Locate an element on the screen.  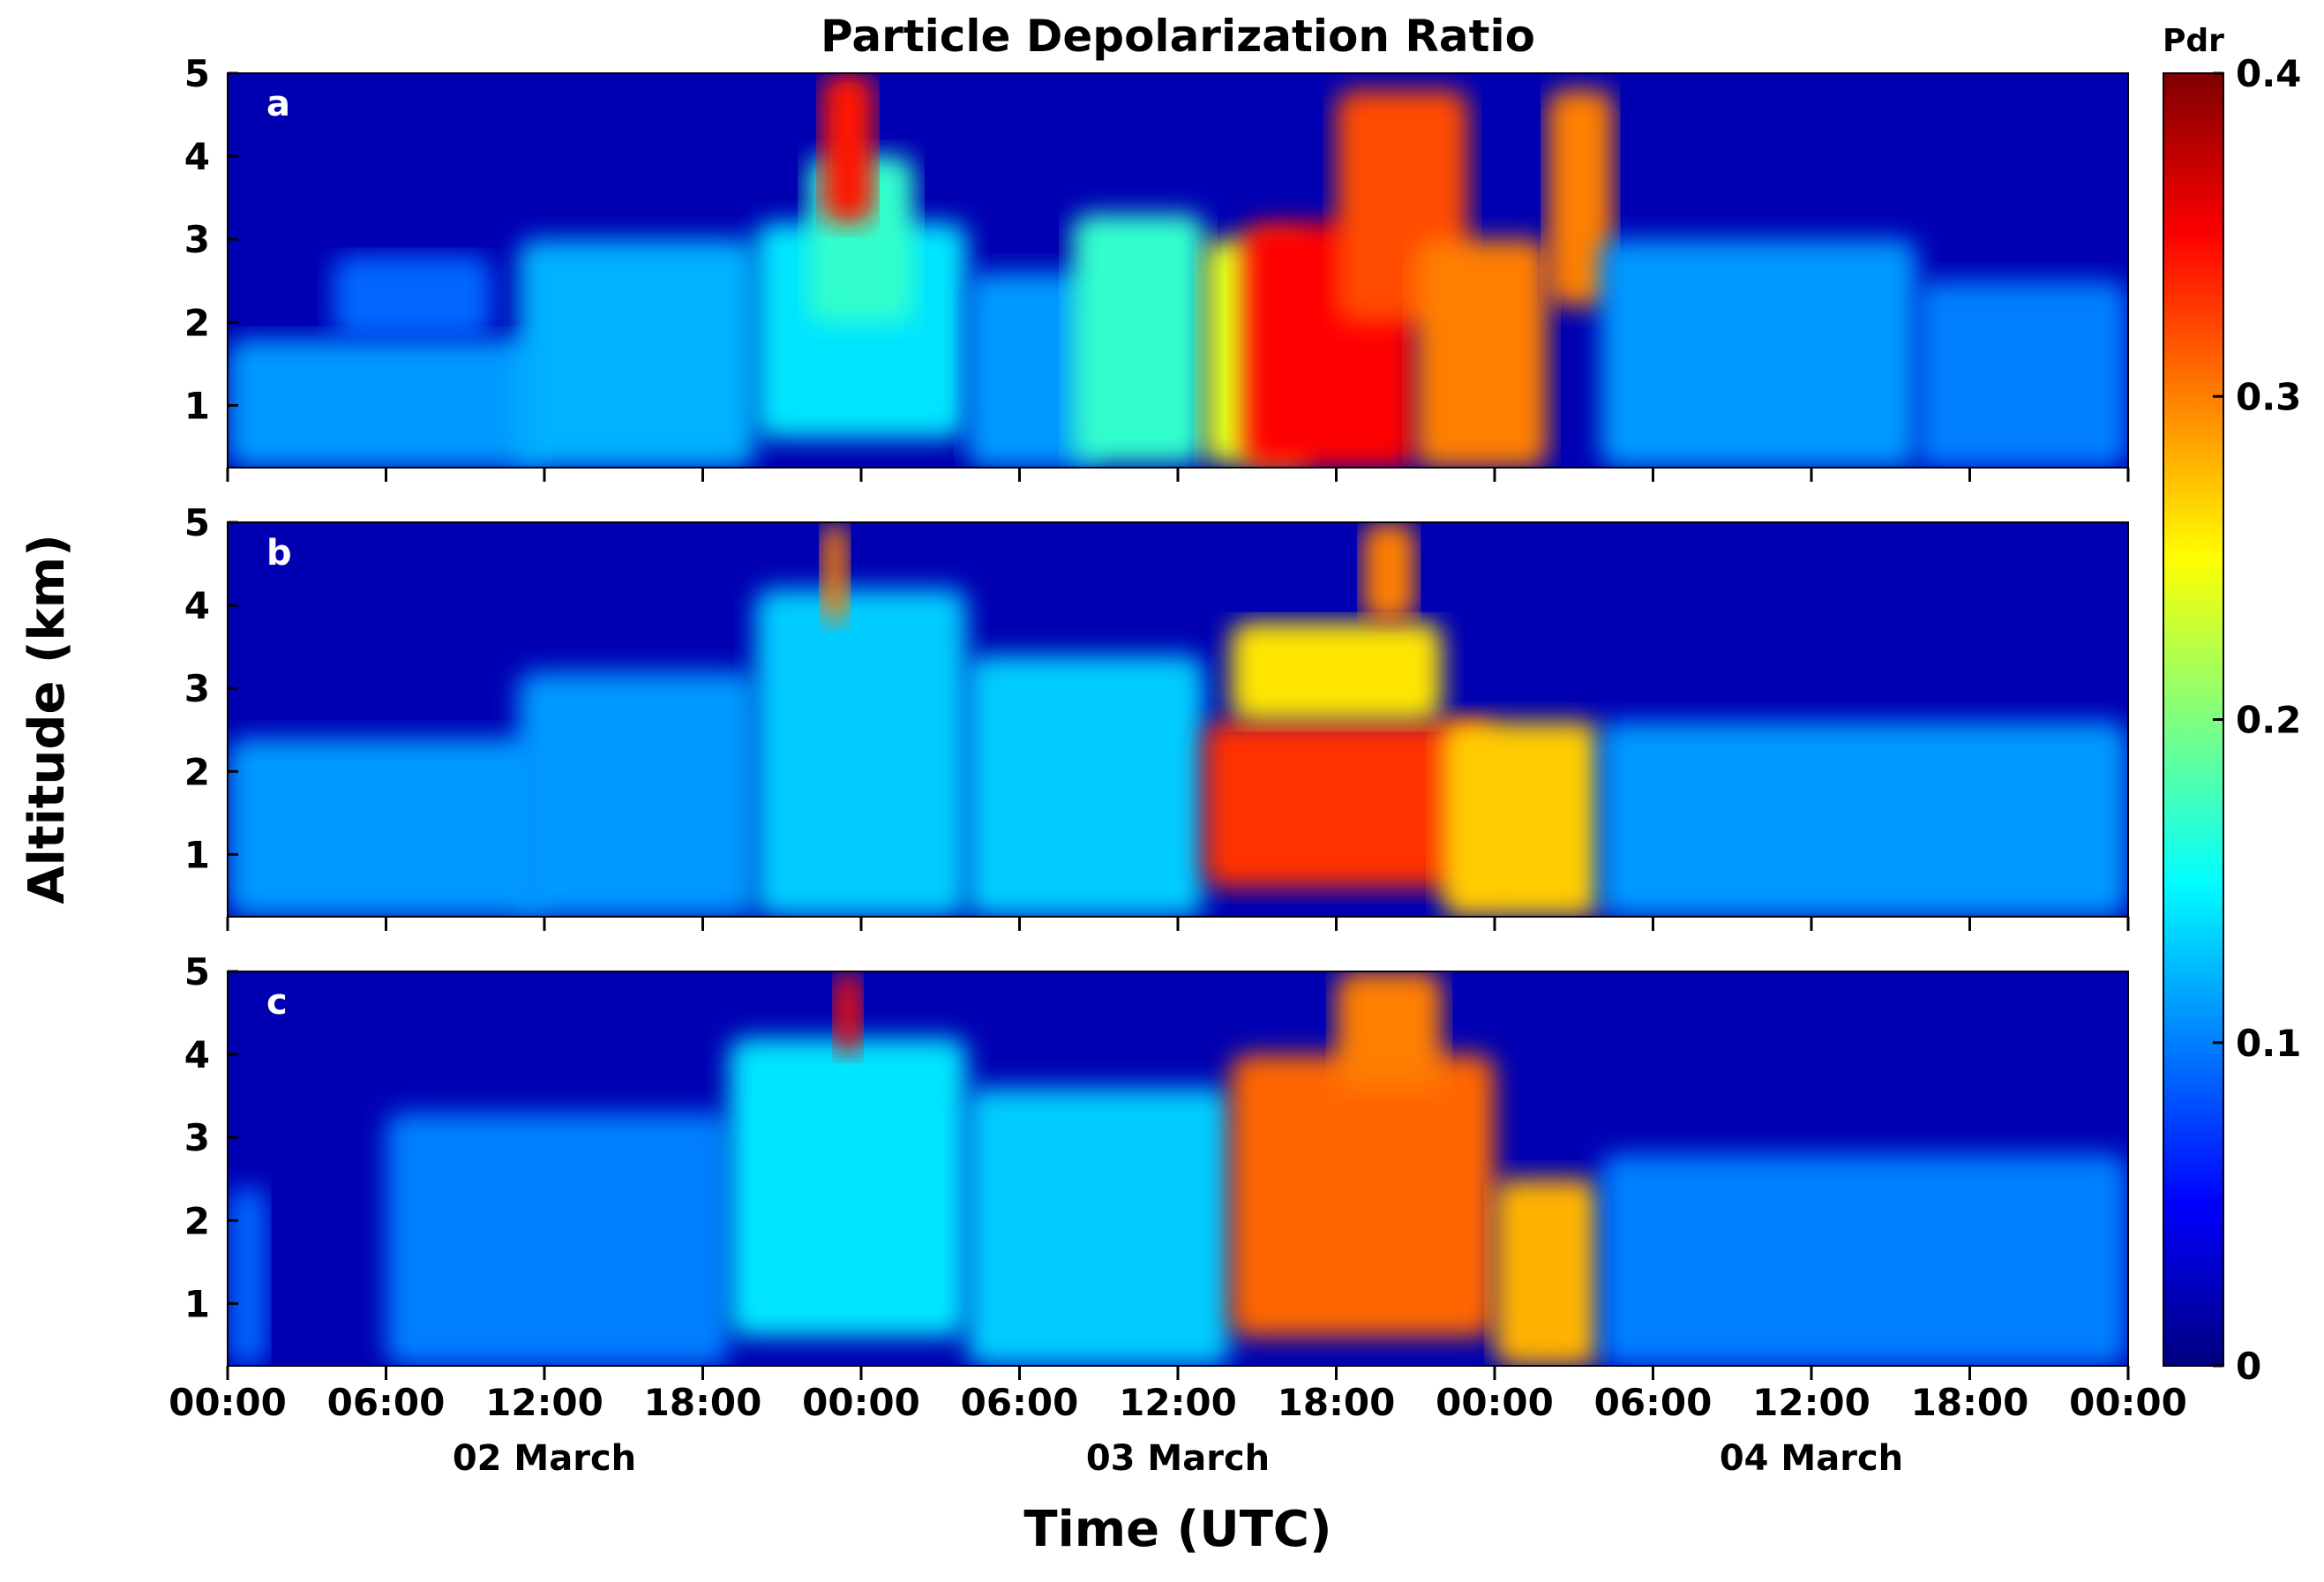
colorbar-tick-label: 0.3 is located at coordinates (2268, 396).